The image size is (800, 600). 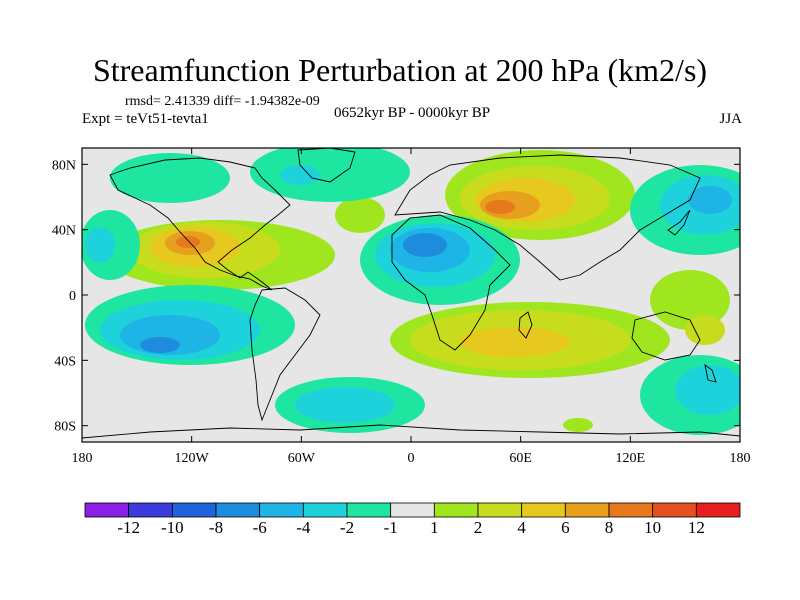 I want to click on period-label: 0652kyr BP - 0000kyr BP, so click(x=412, y=113).